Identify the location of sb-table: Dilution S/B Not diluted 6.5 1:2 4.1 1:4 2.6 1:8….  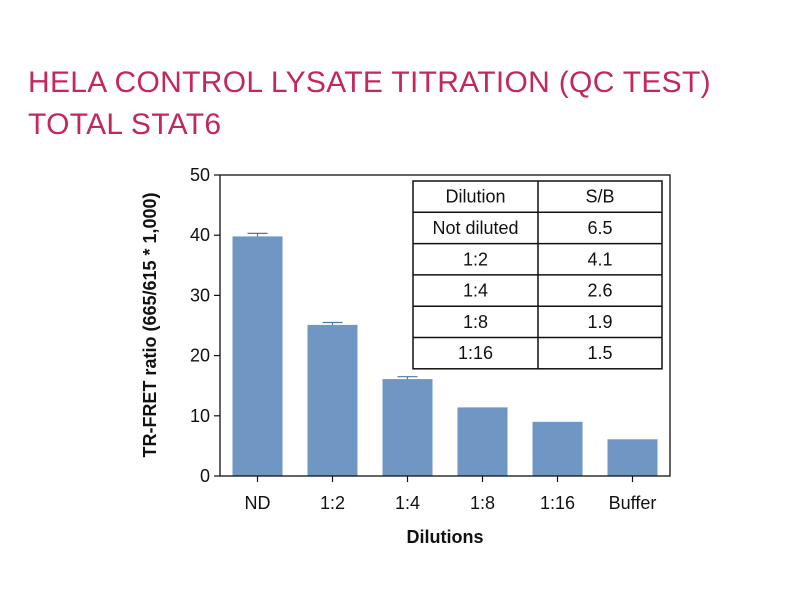
(537, 275).